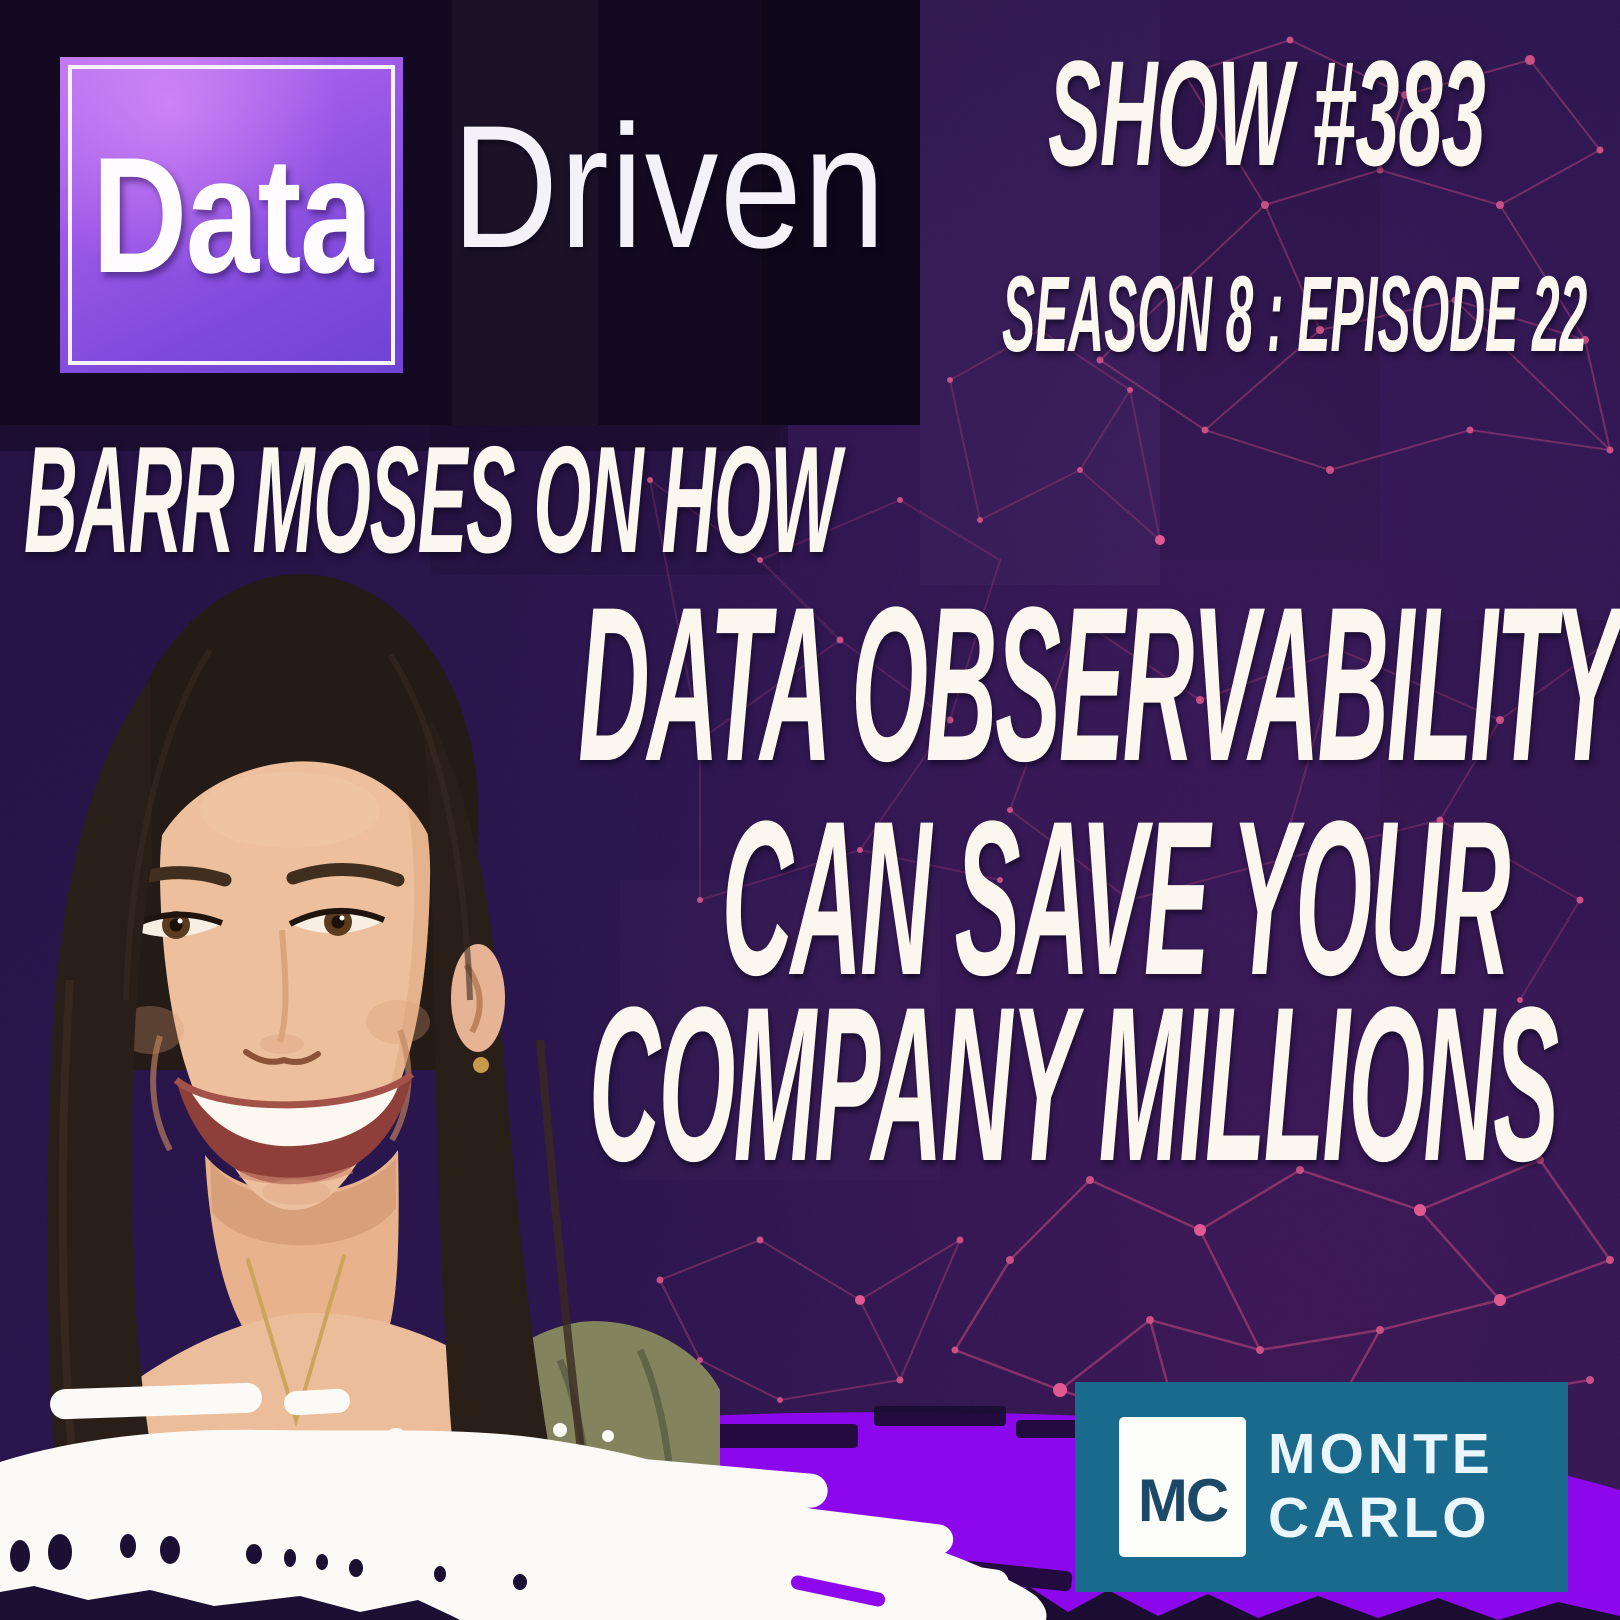  Describe the element at coordinates (1073, 1084) in the screenshot. I see `title-line-3: COMPANY MILLIONS` at that location.